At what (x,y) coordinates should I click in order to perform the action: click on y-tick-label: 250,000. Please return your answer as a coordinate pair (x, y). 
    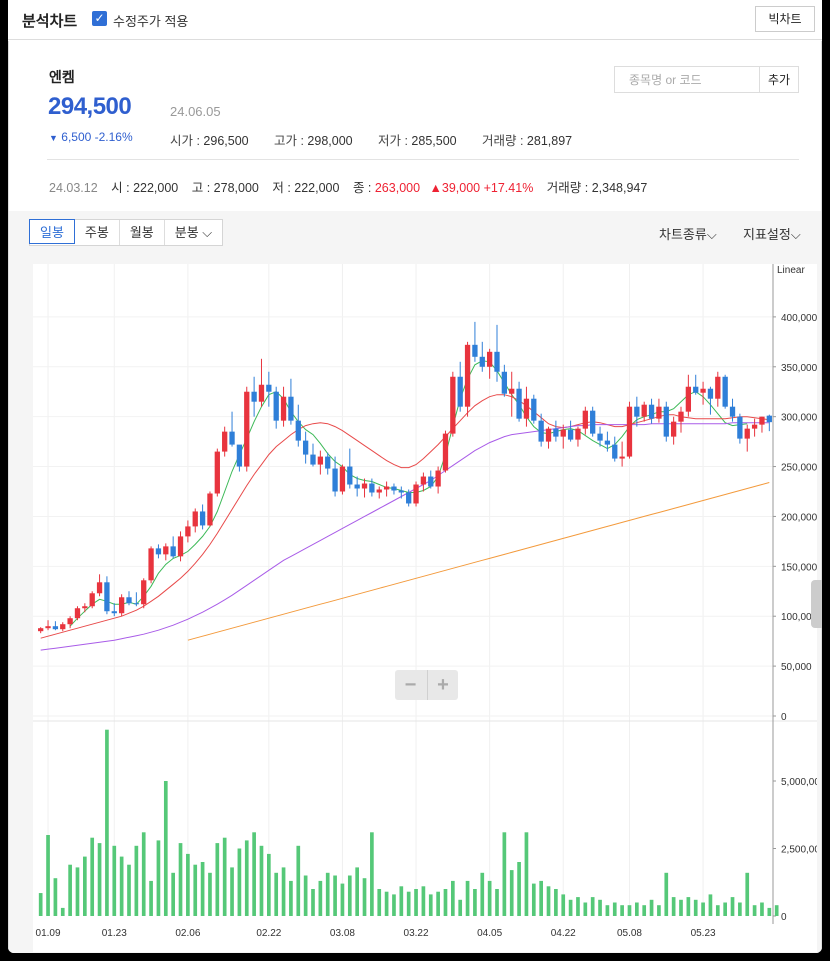
    Looking at the image, I should click on (799, 468).